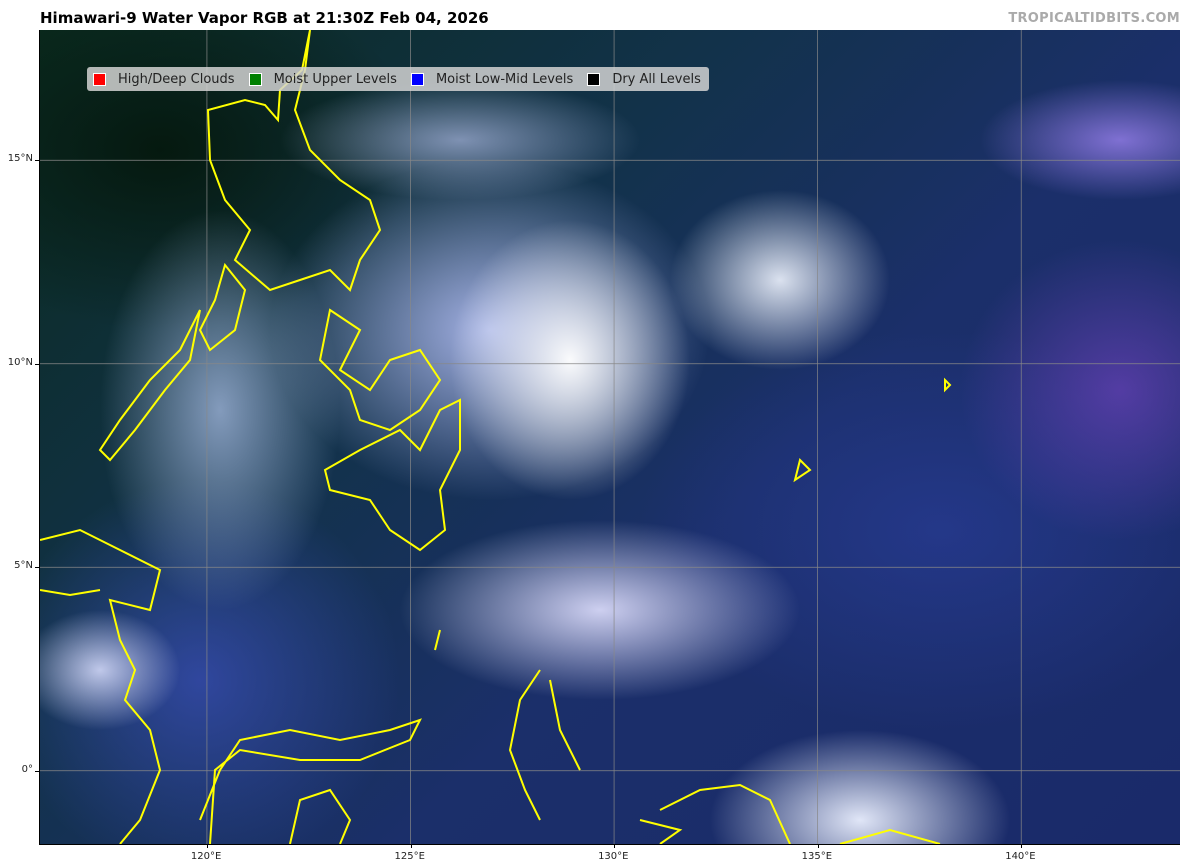  I want to click on coastline-islets, so click(693, 514).